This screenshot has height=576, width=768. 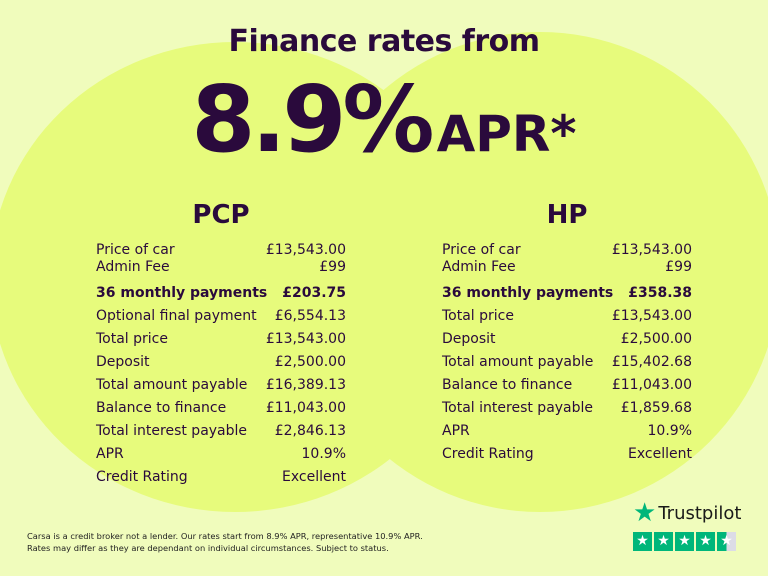 I want to click on table-row: Total interest payable £1,859.68, so click(x=567, y=408).